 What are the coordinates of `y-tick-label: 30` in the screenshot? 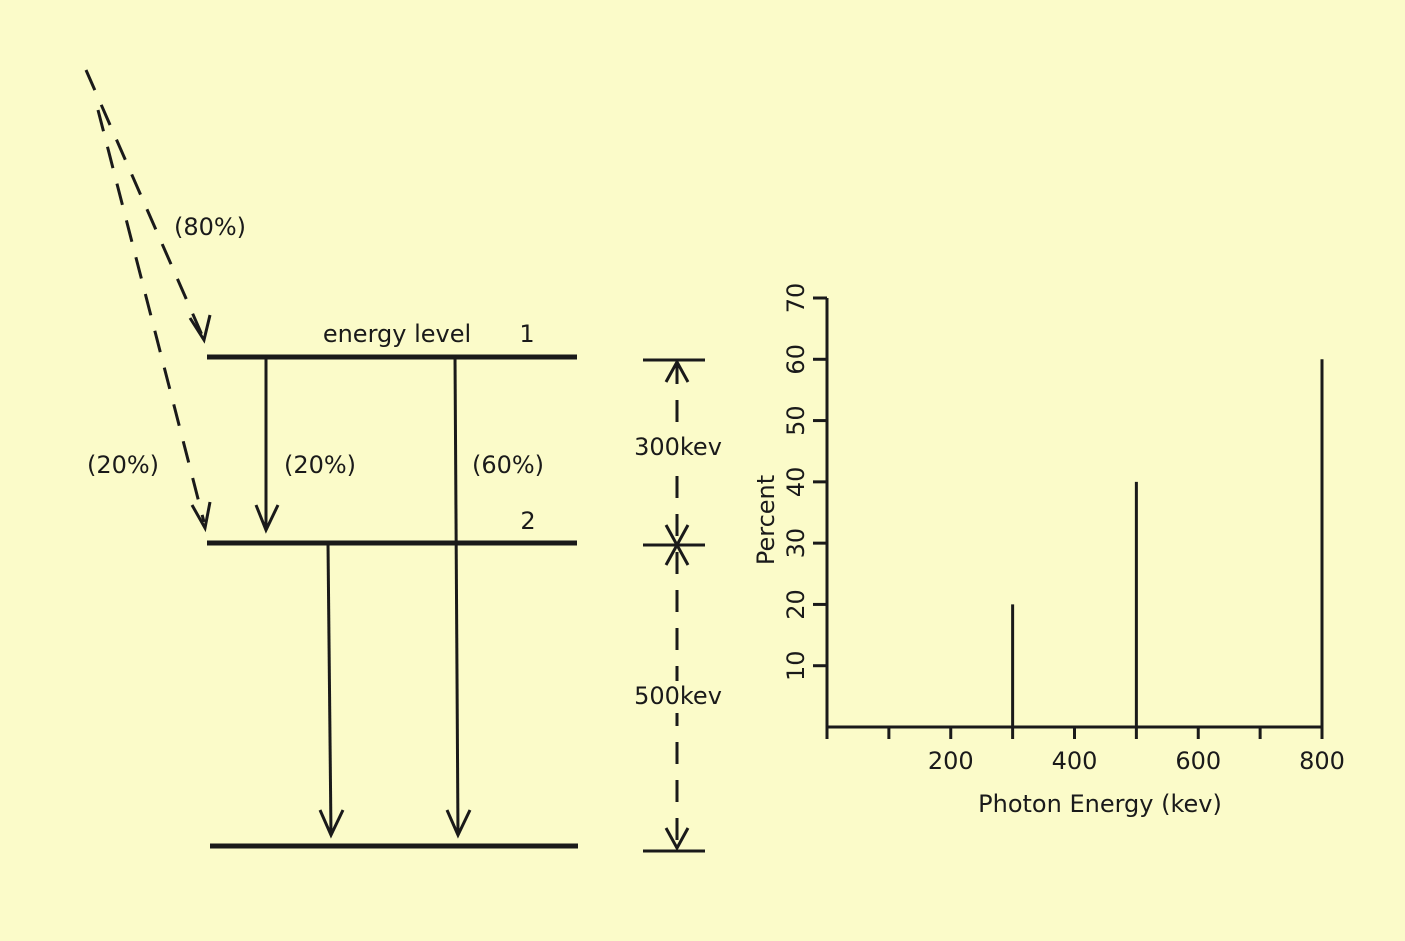 It's located at (796, 543).